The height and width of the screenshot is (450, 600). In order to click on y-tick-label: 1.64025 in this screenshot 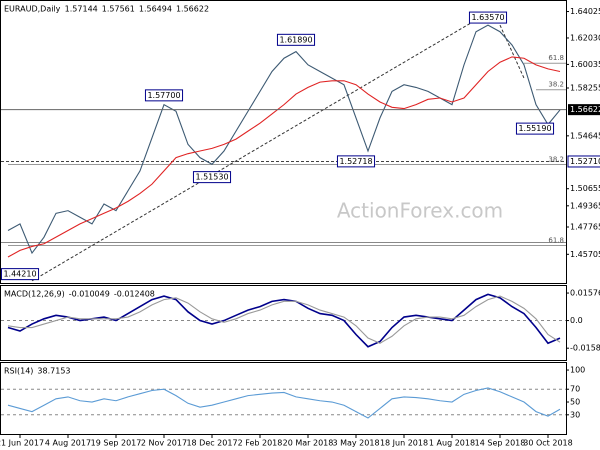, I will do `click(585, 11)`.